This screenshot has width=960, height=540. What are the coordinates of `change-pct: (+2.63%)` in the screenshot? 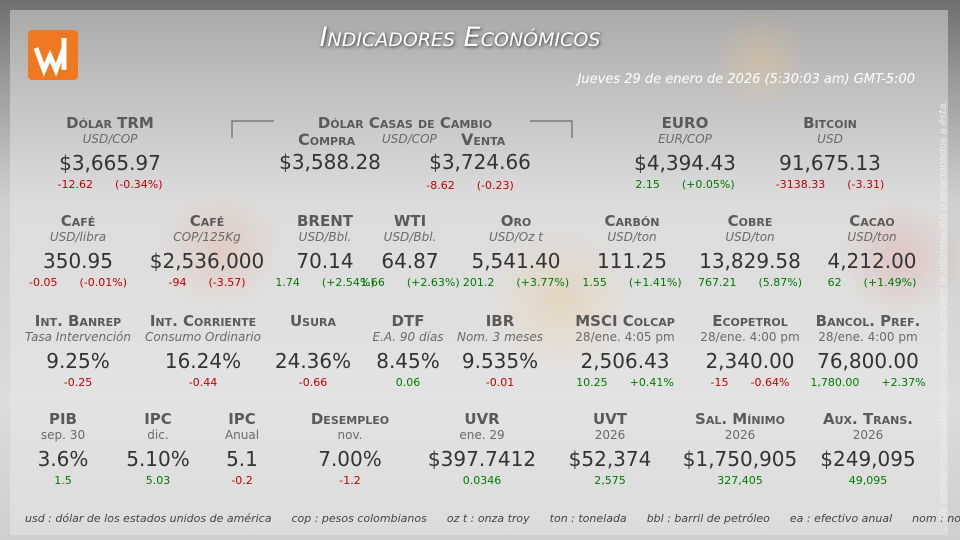 It's located at (433, 282).